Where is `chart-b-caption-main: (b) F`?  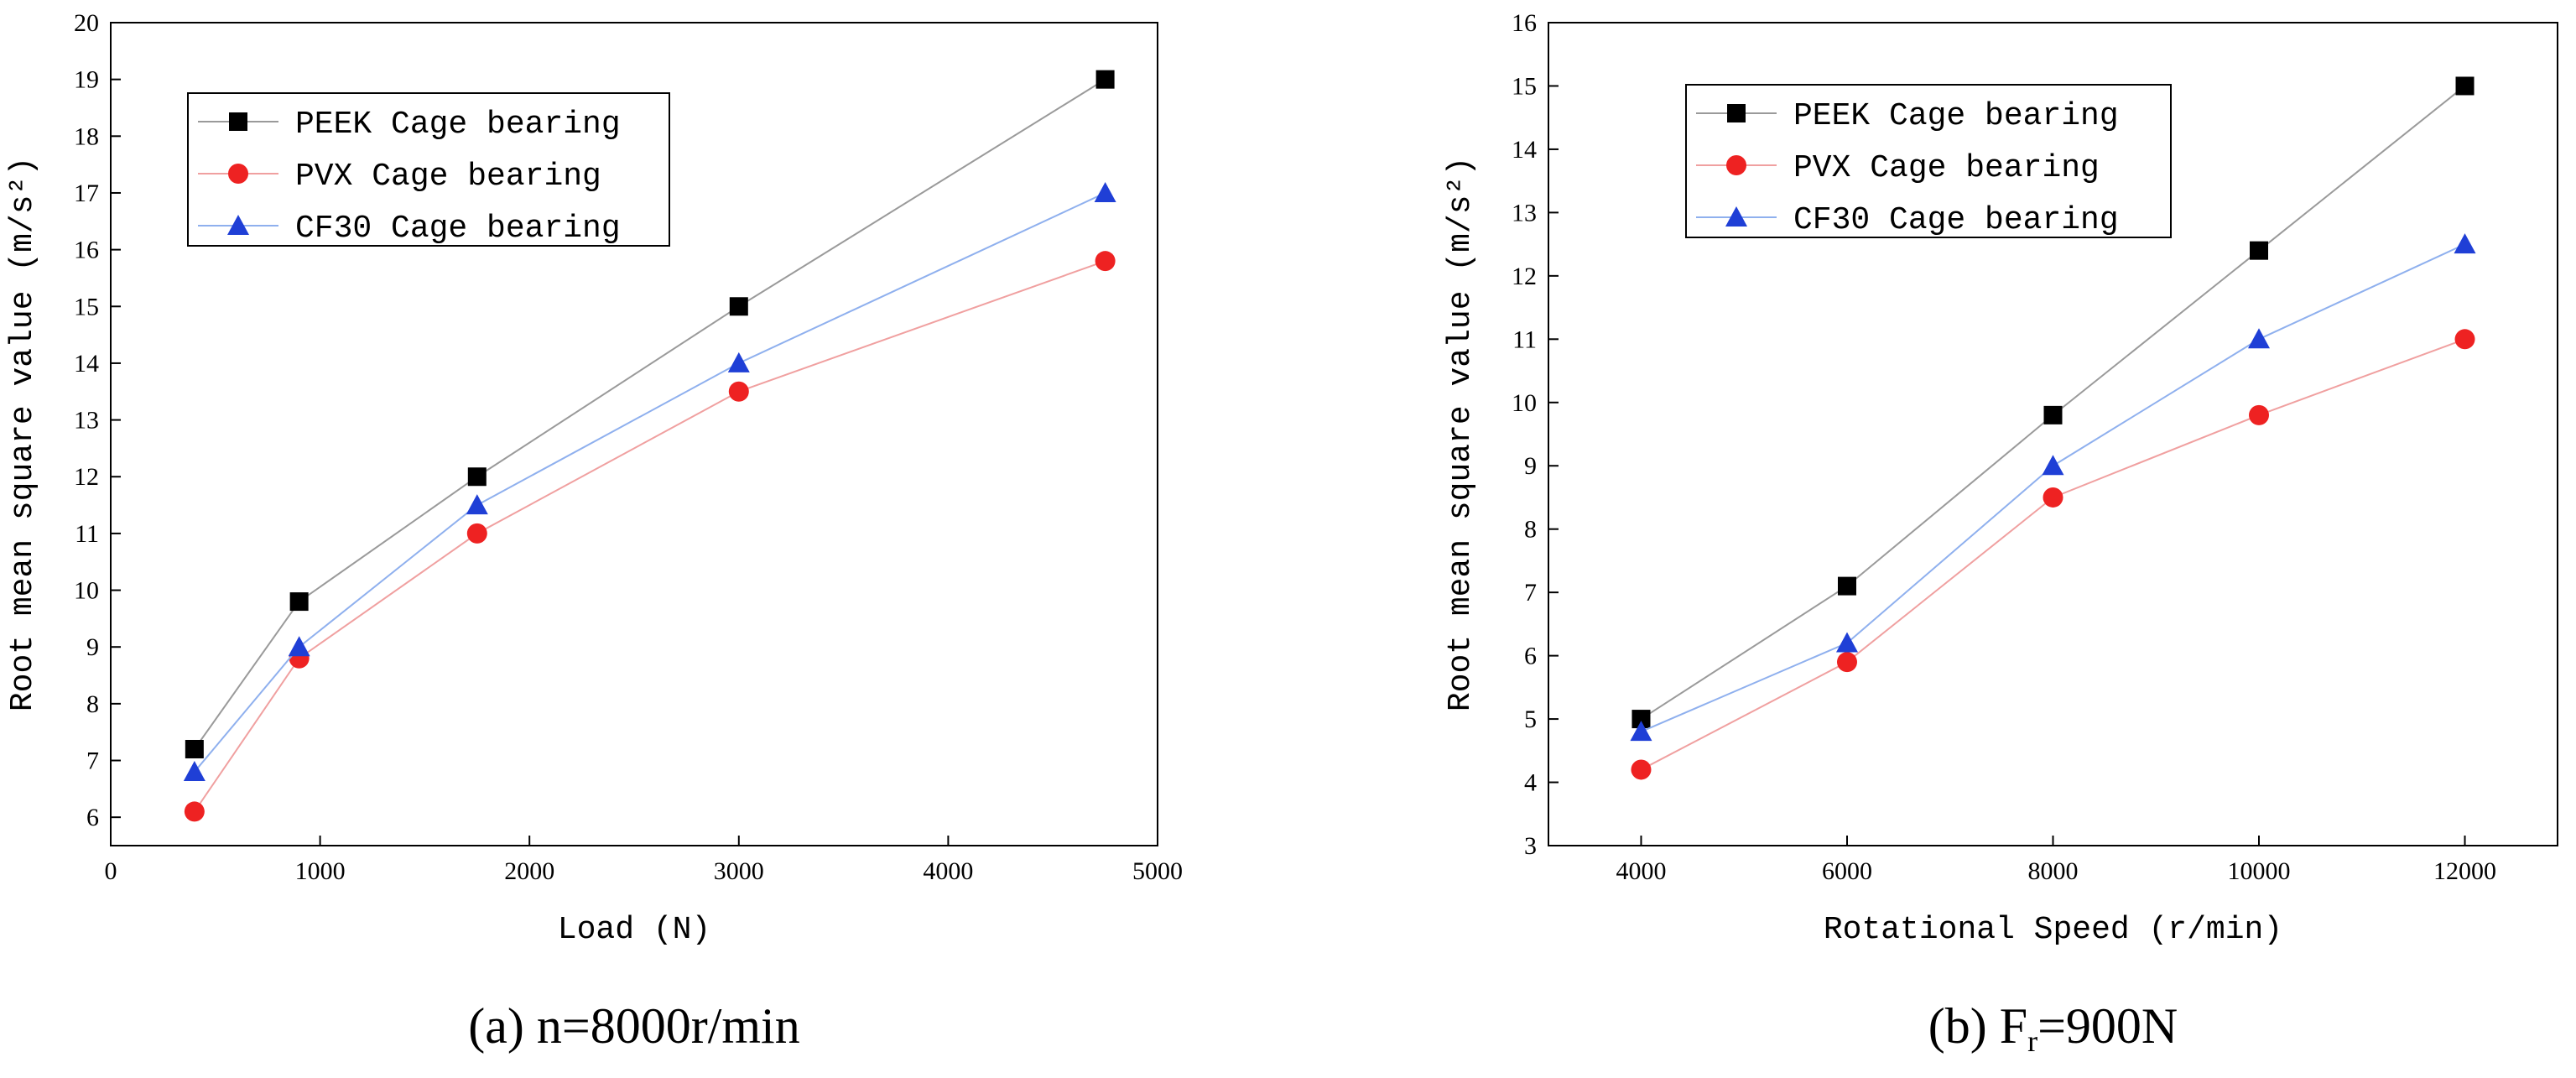 chart-b-caption-main: (b) F is located at coordinates (1977, 1026).